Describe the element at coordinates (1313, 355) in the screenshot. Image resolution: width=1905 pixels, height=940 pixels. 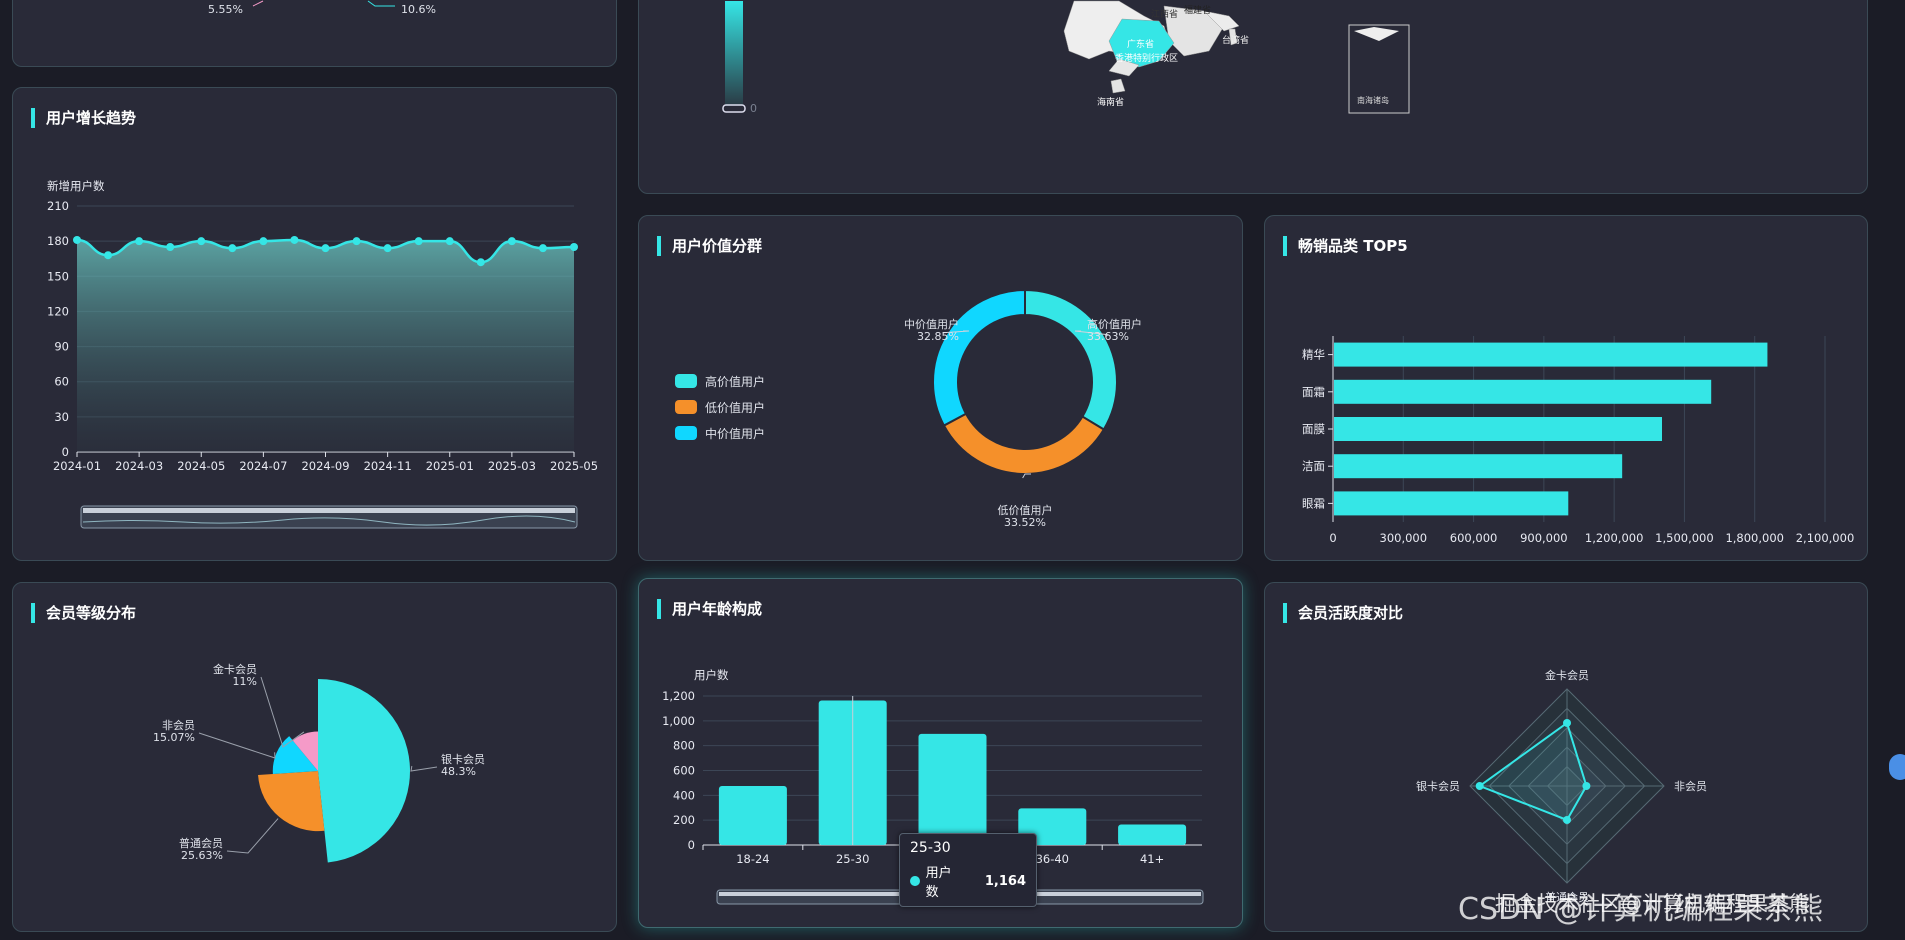
I see `top5-ytick: 精华` at that location.